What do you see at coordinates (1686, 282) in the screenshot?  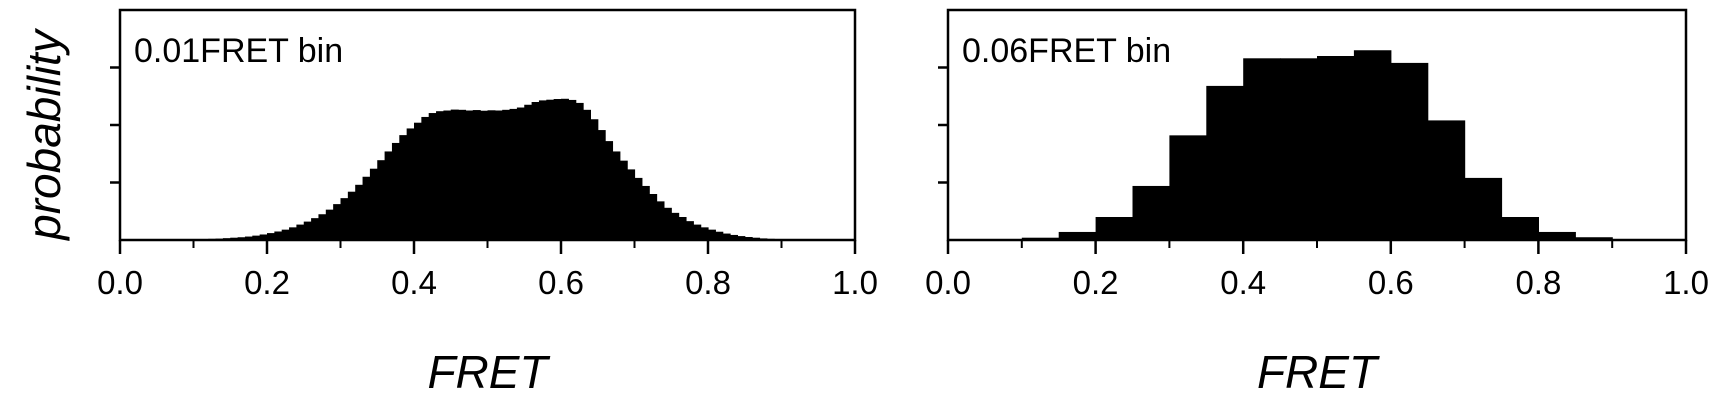 I see `x-tick-label: 1.0` at bounding box center [1686, 282].